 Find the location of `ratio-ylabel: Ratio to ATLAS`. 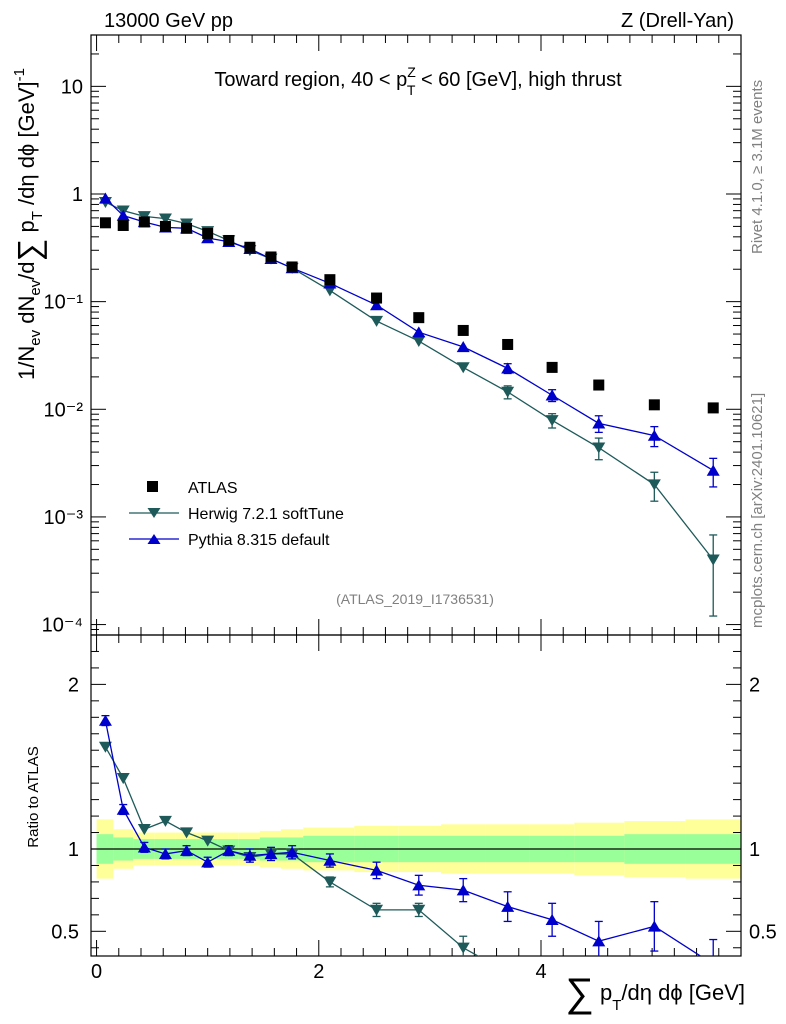

ratio-ylabel: Ratio to ATLAS is located at coordinates (33, 796).